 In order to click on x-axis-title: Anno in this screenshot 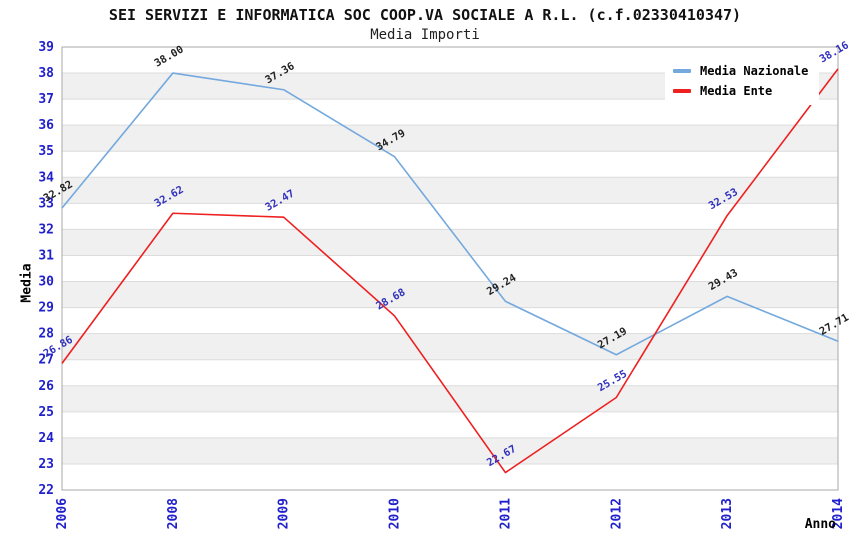, I will do `click(820, 524)`.